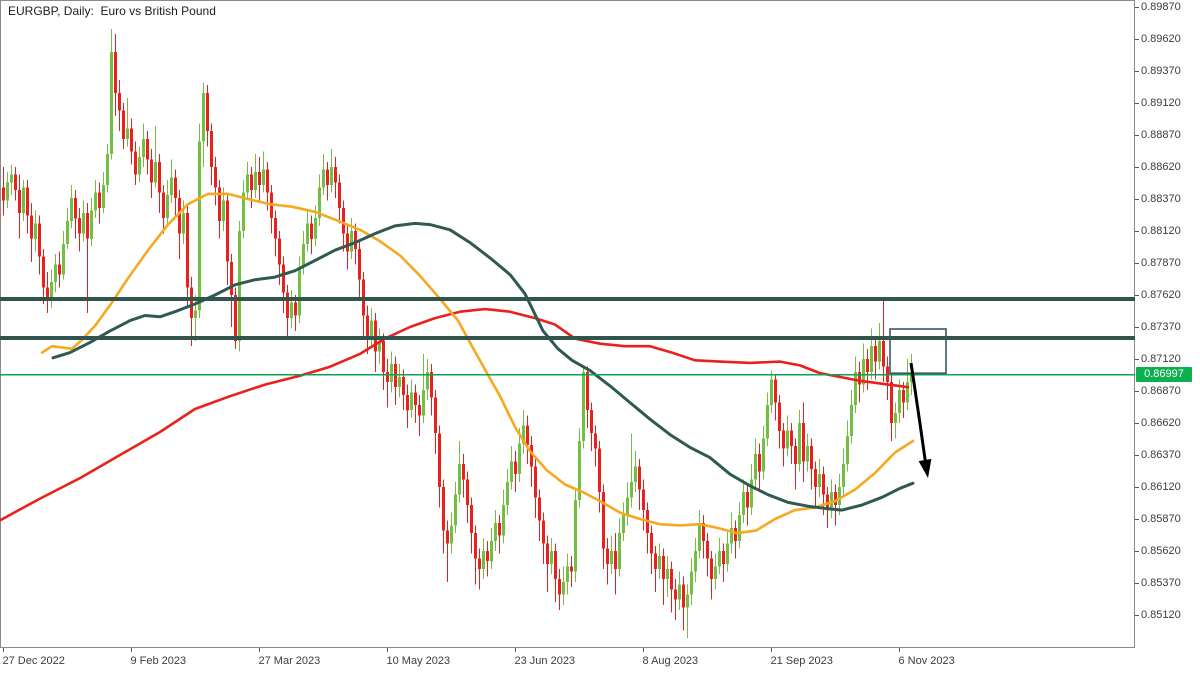 This screenshot has height=675, width=1200. What do you see at coordinates (545, 661) in the screenshot?
I see `date-label: 23 Jun 2023` at bounding box center [545, 661].